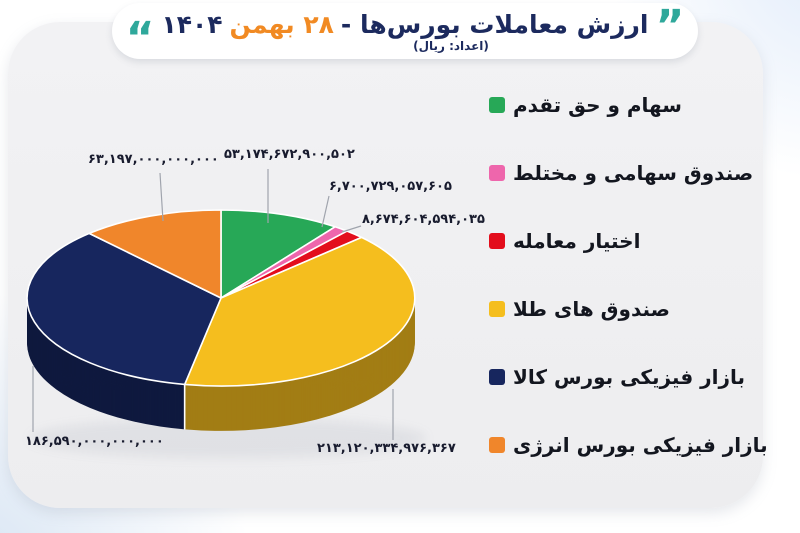  I want to click on quote-mark-left-icon: “, so click(140, 38).